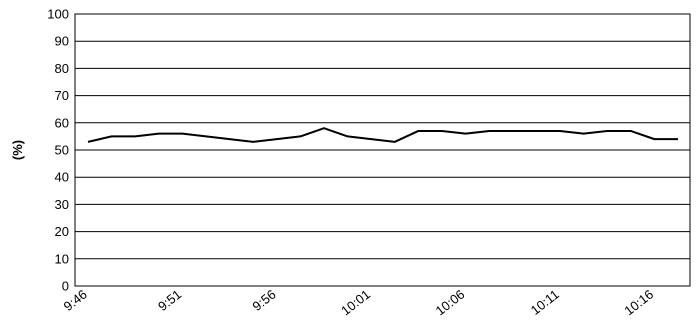  I want to click on y-tick-label: 10, so click(62, 258).